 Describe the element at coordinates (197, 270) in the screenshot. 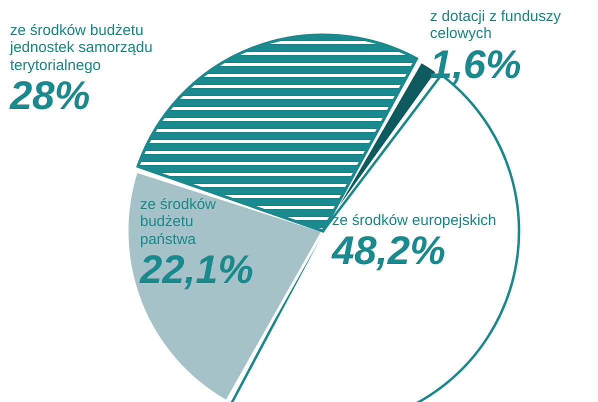

I see `data-label: 22,1%` at that location.